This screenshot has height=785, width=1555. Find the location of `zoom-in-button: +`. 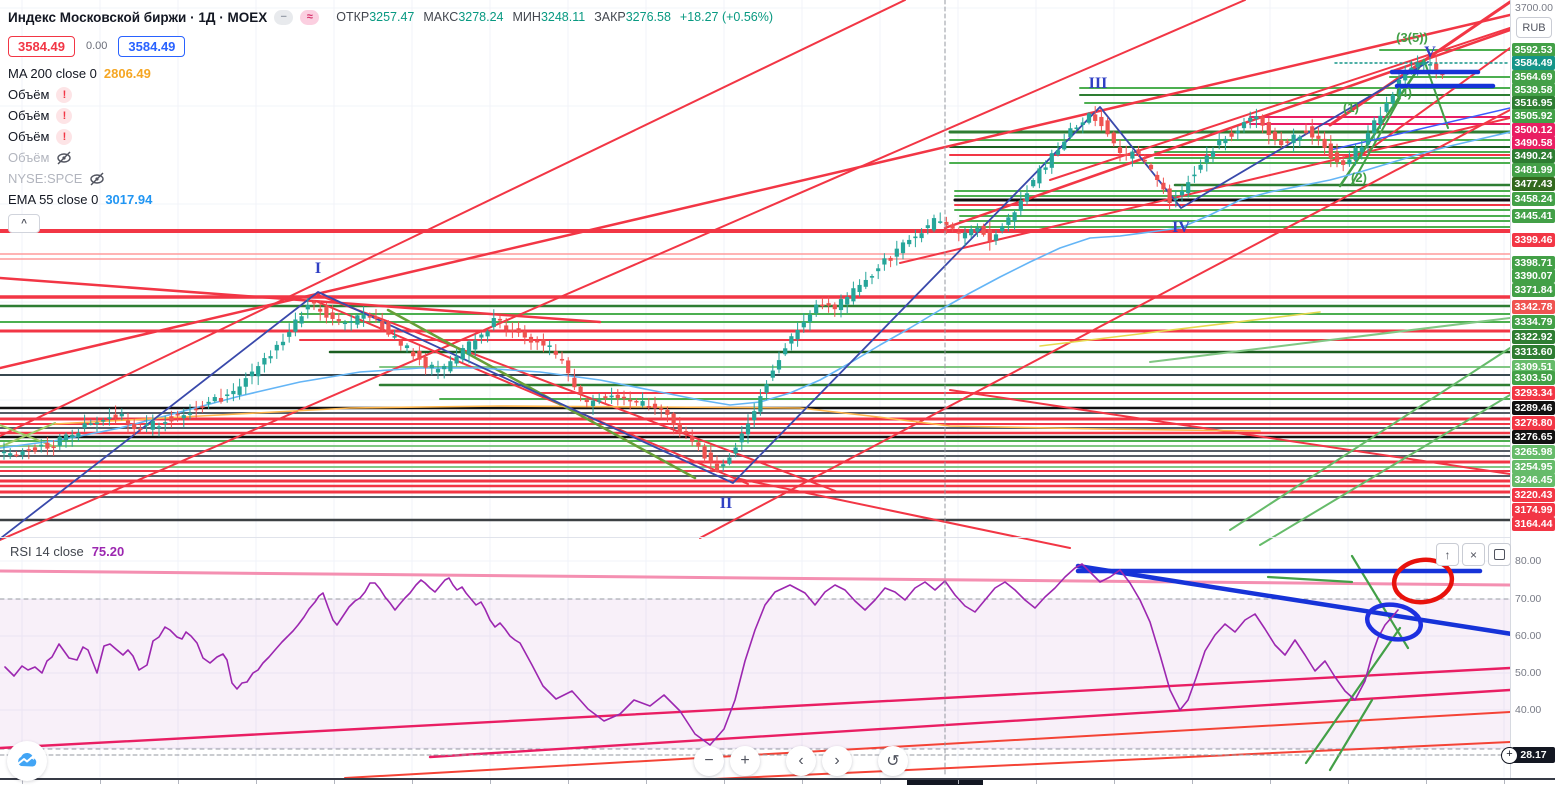

zoom-in-button: + is located at coordinates (745, 761).